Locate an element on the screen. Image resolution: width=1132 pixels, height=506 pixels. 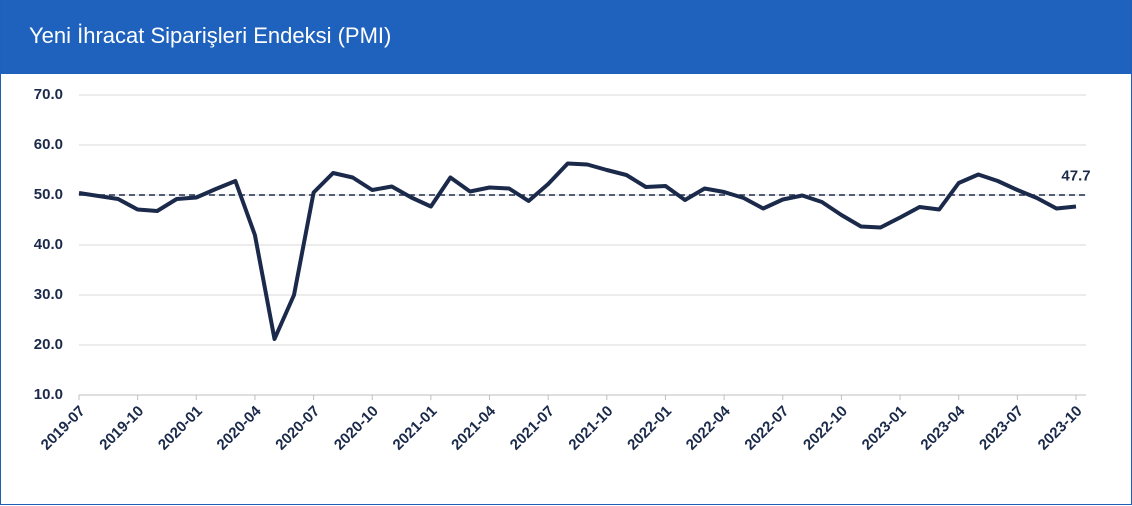
x-tick-label: 2020-10 is located at coordinates (356, 428).